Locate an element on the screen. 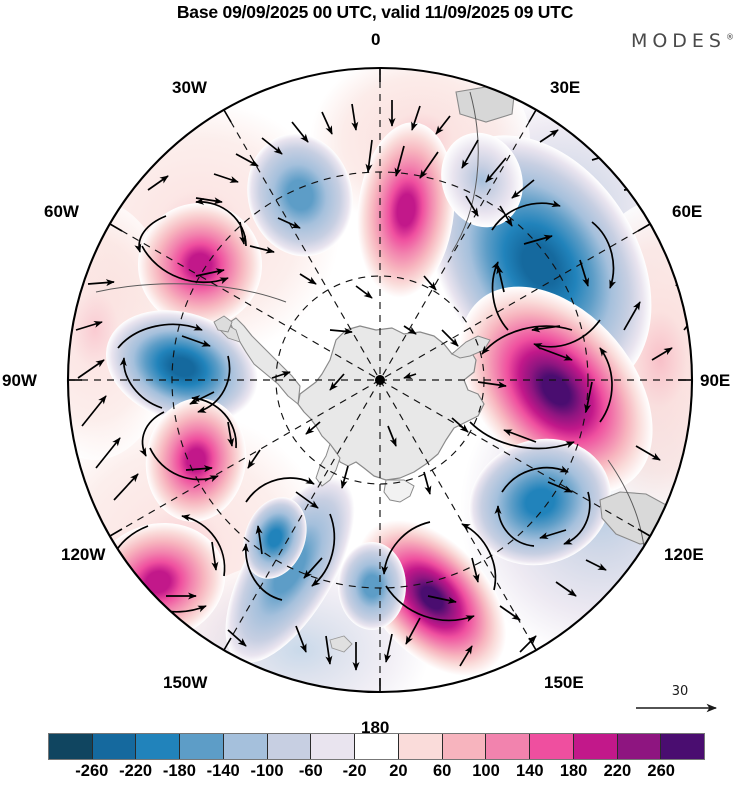 The height and width of the screenshot is (786, 750). registered-mark: ® is located at coordinates (730, 37).